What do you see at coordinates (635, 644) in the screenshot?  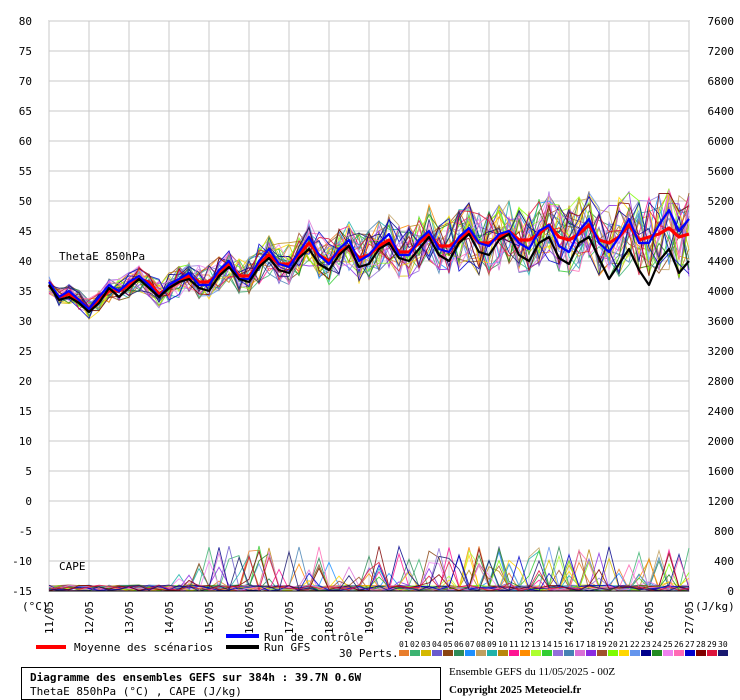 I see `pert-label: 22` at bounding box center [635, 644].